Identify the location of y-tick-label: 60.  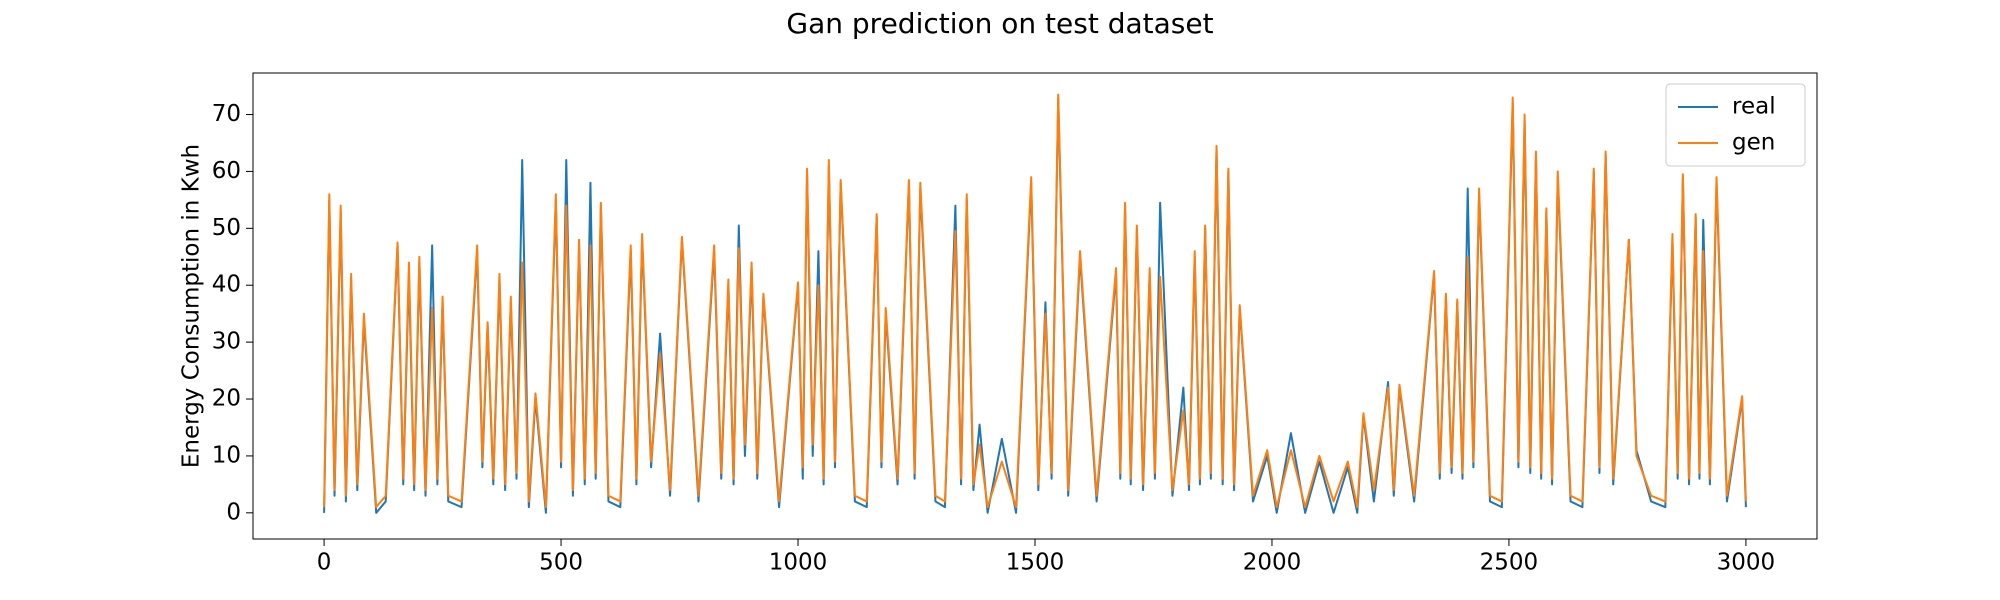
(226, 171).